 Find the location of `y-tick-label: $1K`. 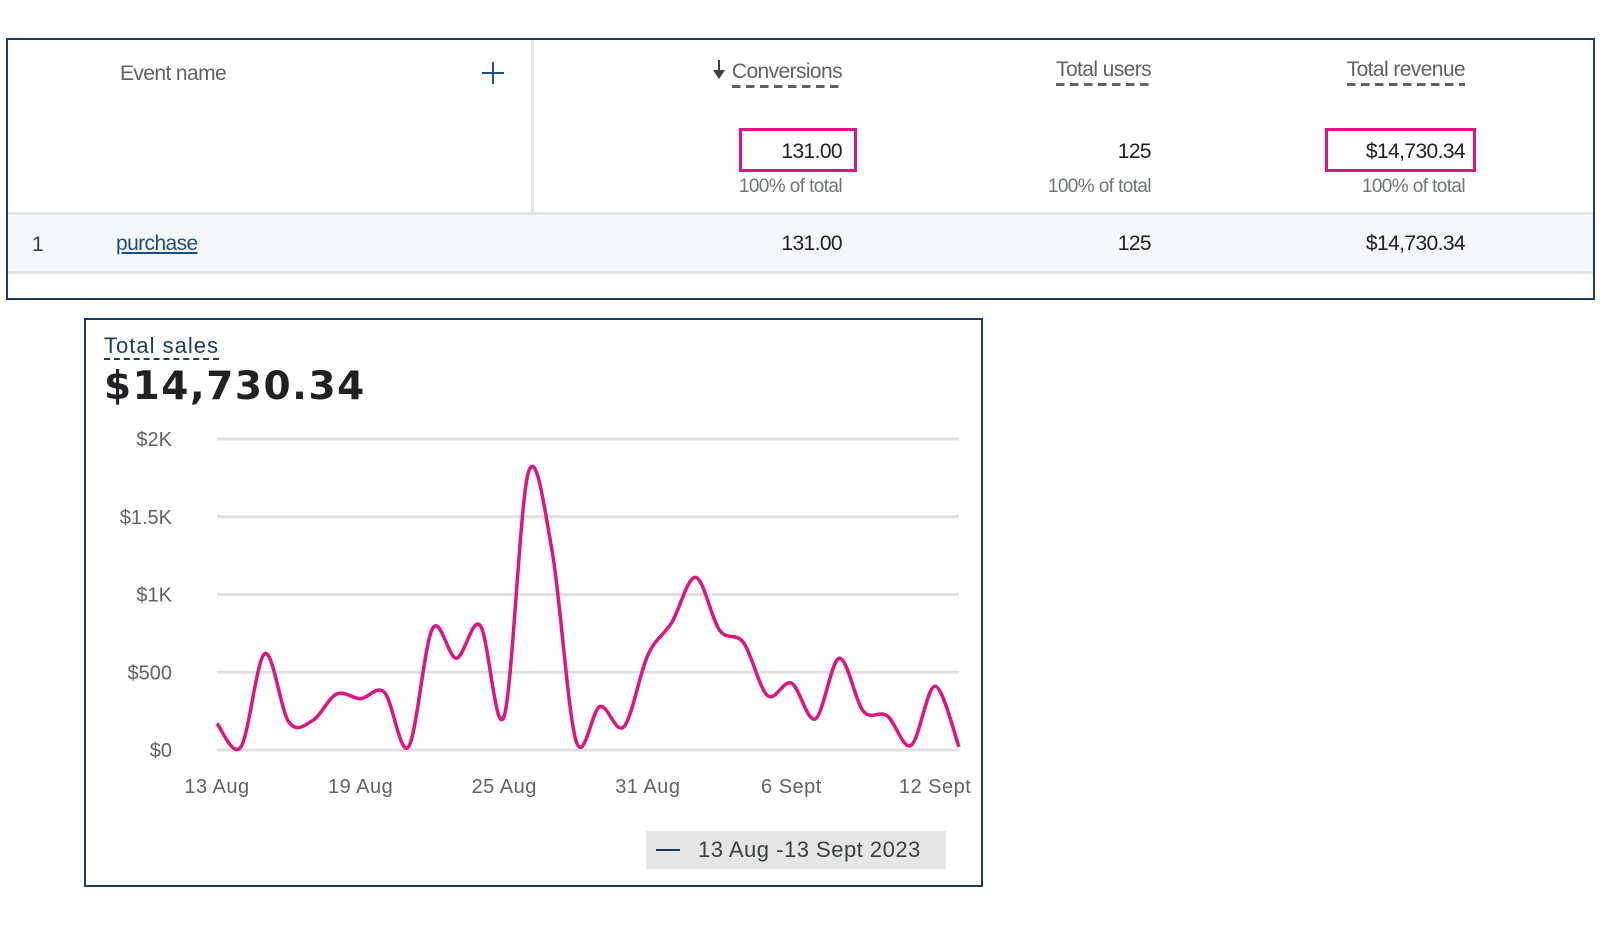

y-tick-label: $1K is located at coordinates (154, 596).